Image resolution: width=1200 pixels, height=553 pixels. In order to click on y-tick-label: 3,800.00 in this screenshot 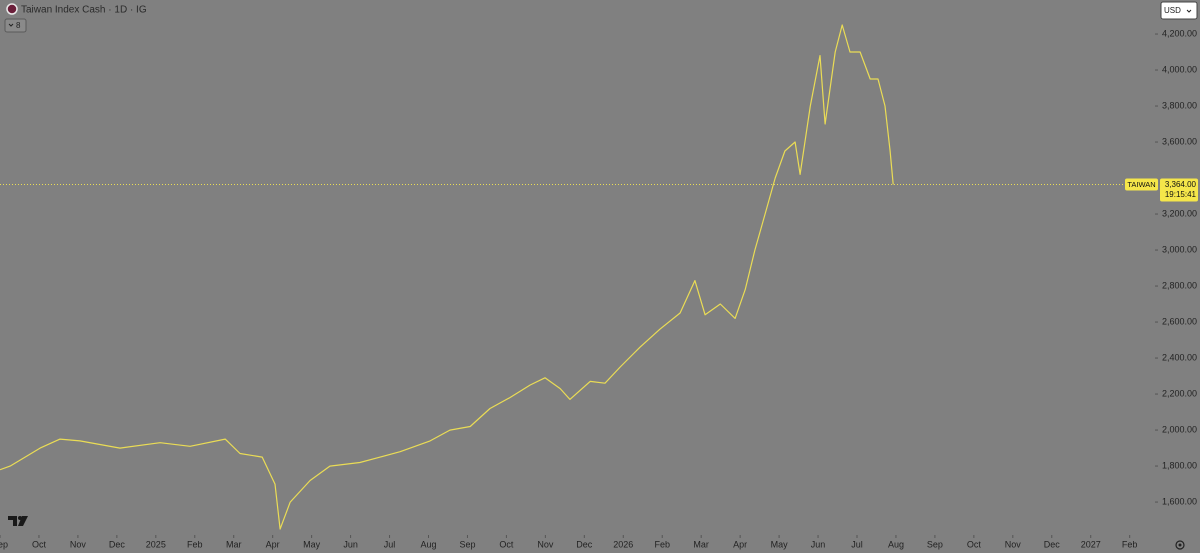, I will do `click(1179, 105)`.